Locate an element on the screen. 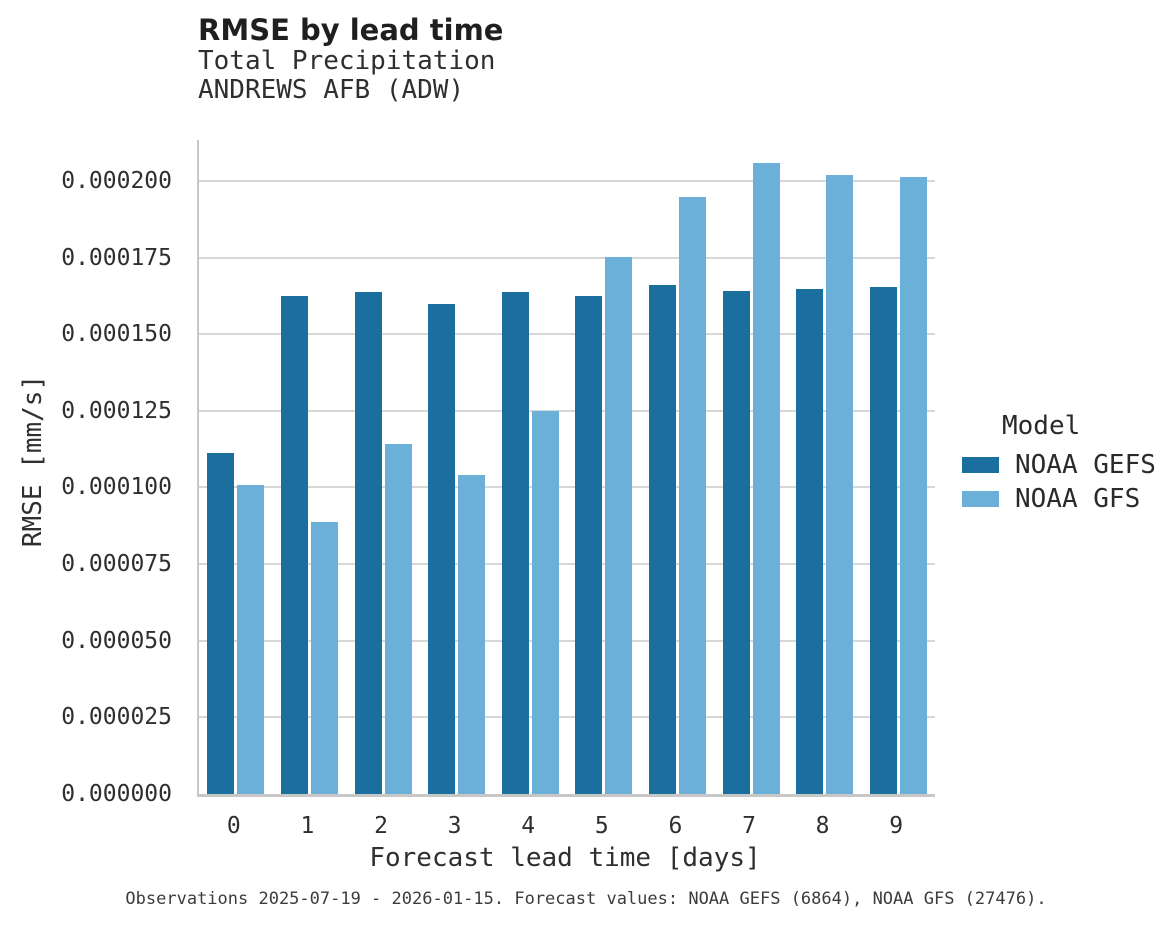  x-axis-title: Forecast lead time [days] is located at coordinates (565, 858).